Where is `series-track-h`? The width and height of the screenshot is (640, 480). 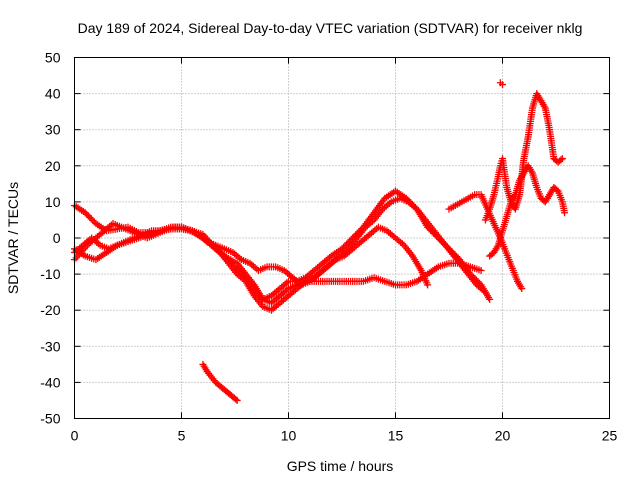 series-track-h is located at coordinates (485, 242).